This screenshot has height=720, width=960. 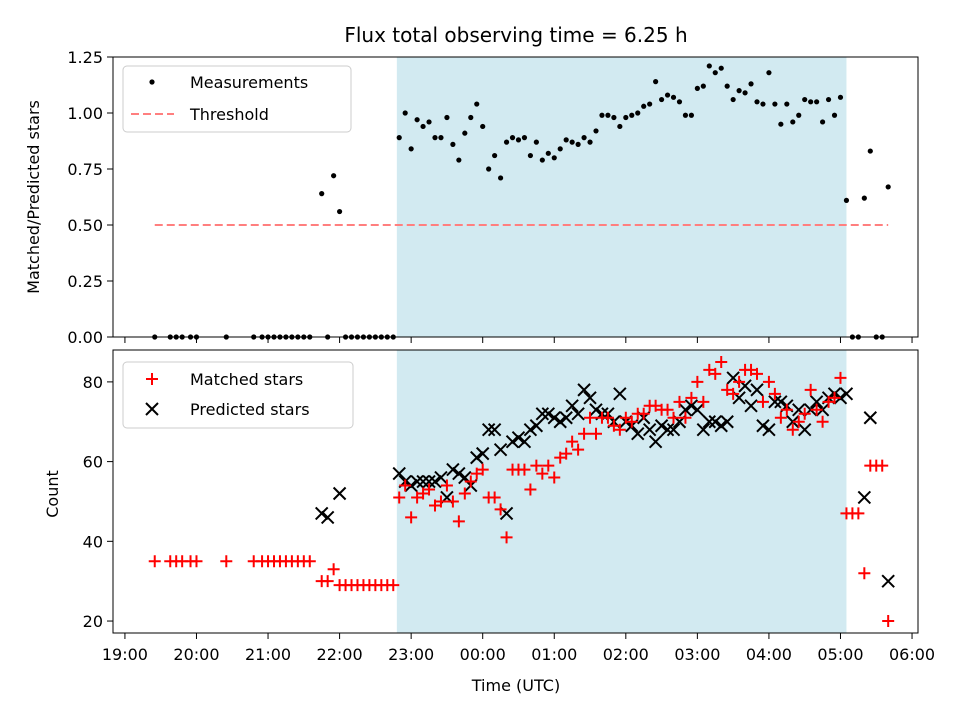 What do you see at coordinates (769, 654) in the screenshot?
I see `time-x-tick-label: 04:00` at bounding box center [769, 654].